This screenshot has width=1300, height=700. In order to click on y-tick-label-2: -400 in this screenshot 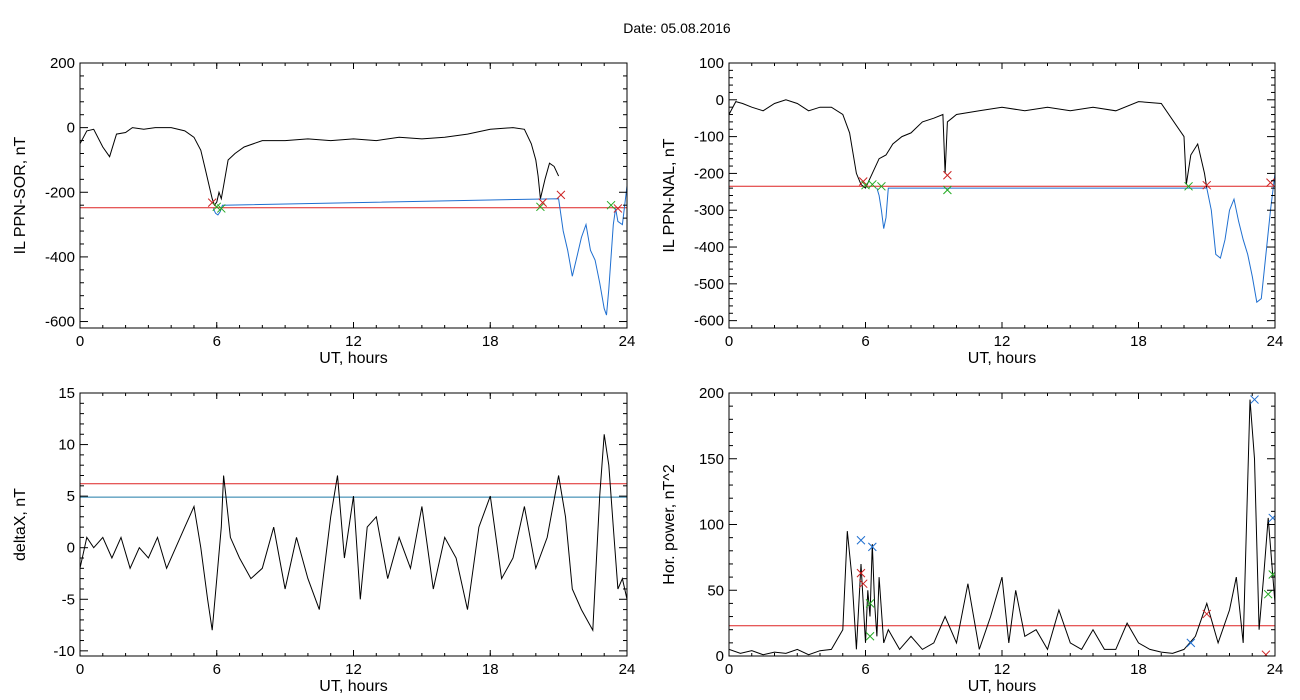, I will do `click(60, 257)`.